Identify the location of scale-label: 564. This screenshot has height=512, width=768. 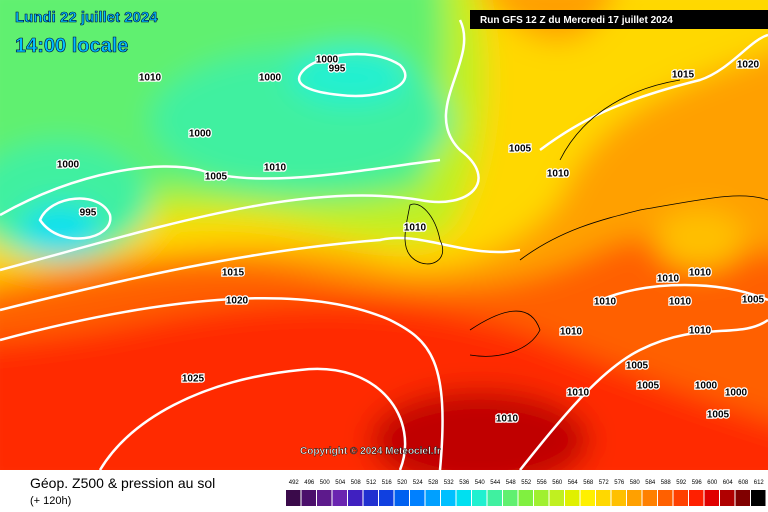
(573, 483).